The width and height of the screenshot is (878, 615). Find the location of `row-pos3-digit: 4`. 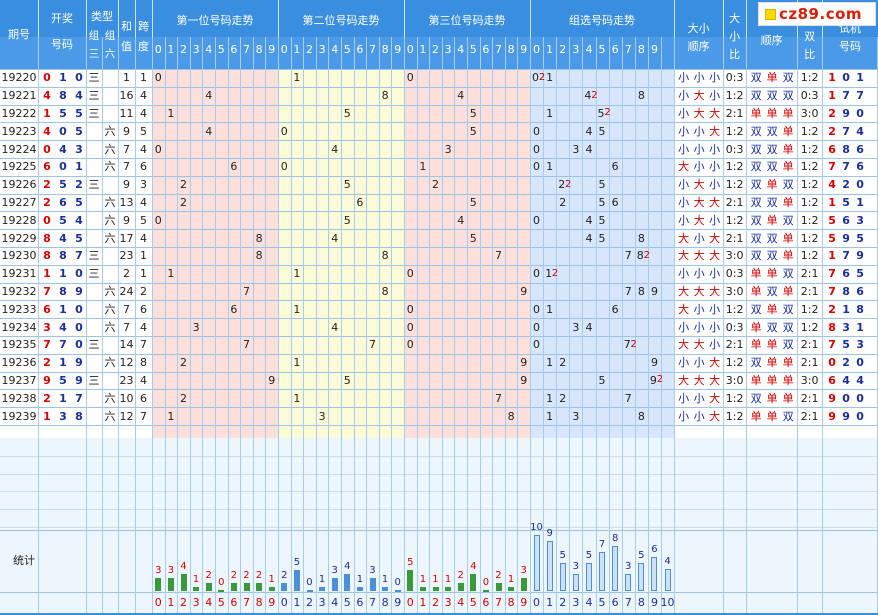

row-pos3-digit: 4 is located at coordinates (461, 96).